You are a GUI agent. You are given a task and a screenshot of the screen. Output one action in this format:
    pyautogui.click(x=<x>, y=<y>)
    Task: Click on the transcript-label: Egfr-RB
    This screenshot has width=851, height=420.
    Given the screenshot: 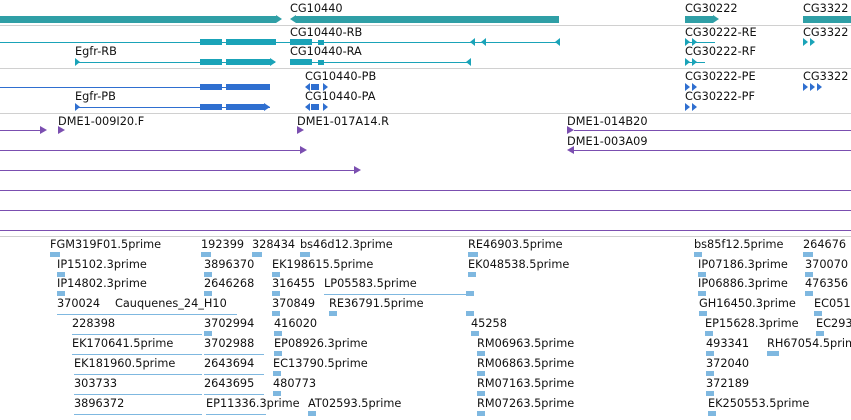 What is the action you would take?
    pyautogui.click(x=96, y=51)
    